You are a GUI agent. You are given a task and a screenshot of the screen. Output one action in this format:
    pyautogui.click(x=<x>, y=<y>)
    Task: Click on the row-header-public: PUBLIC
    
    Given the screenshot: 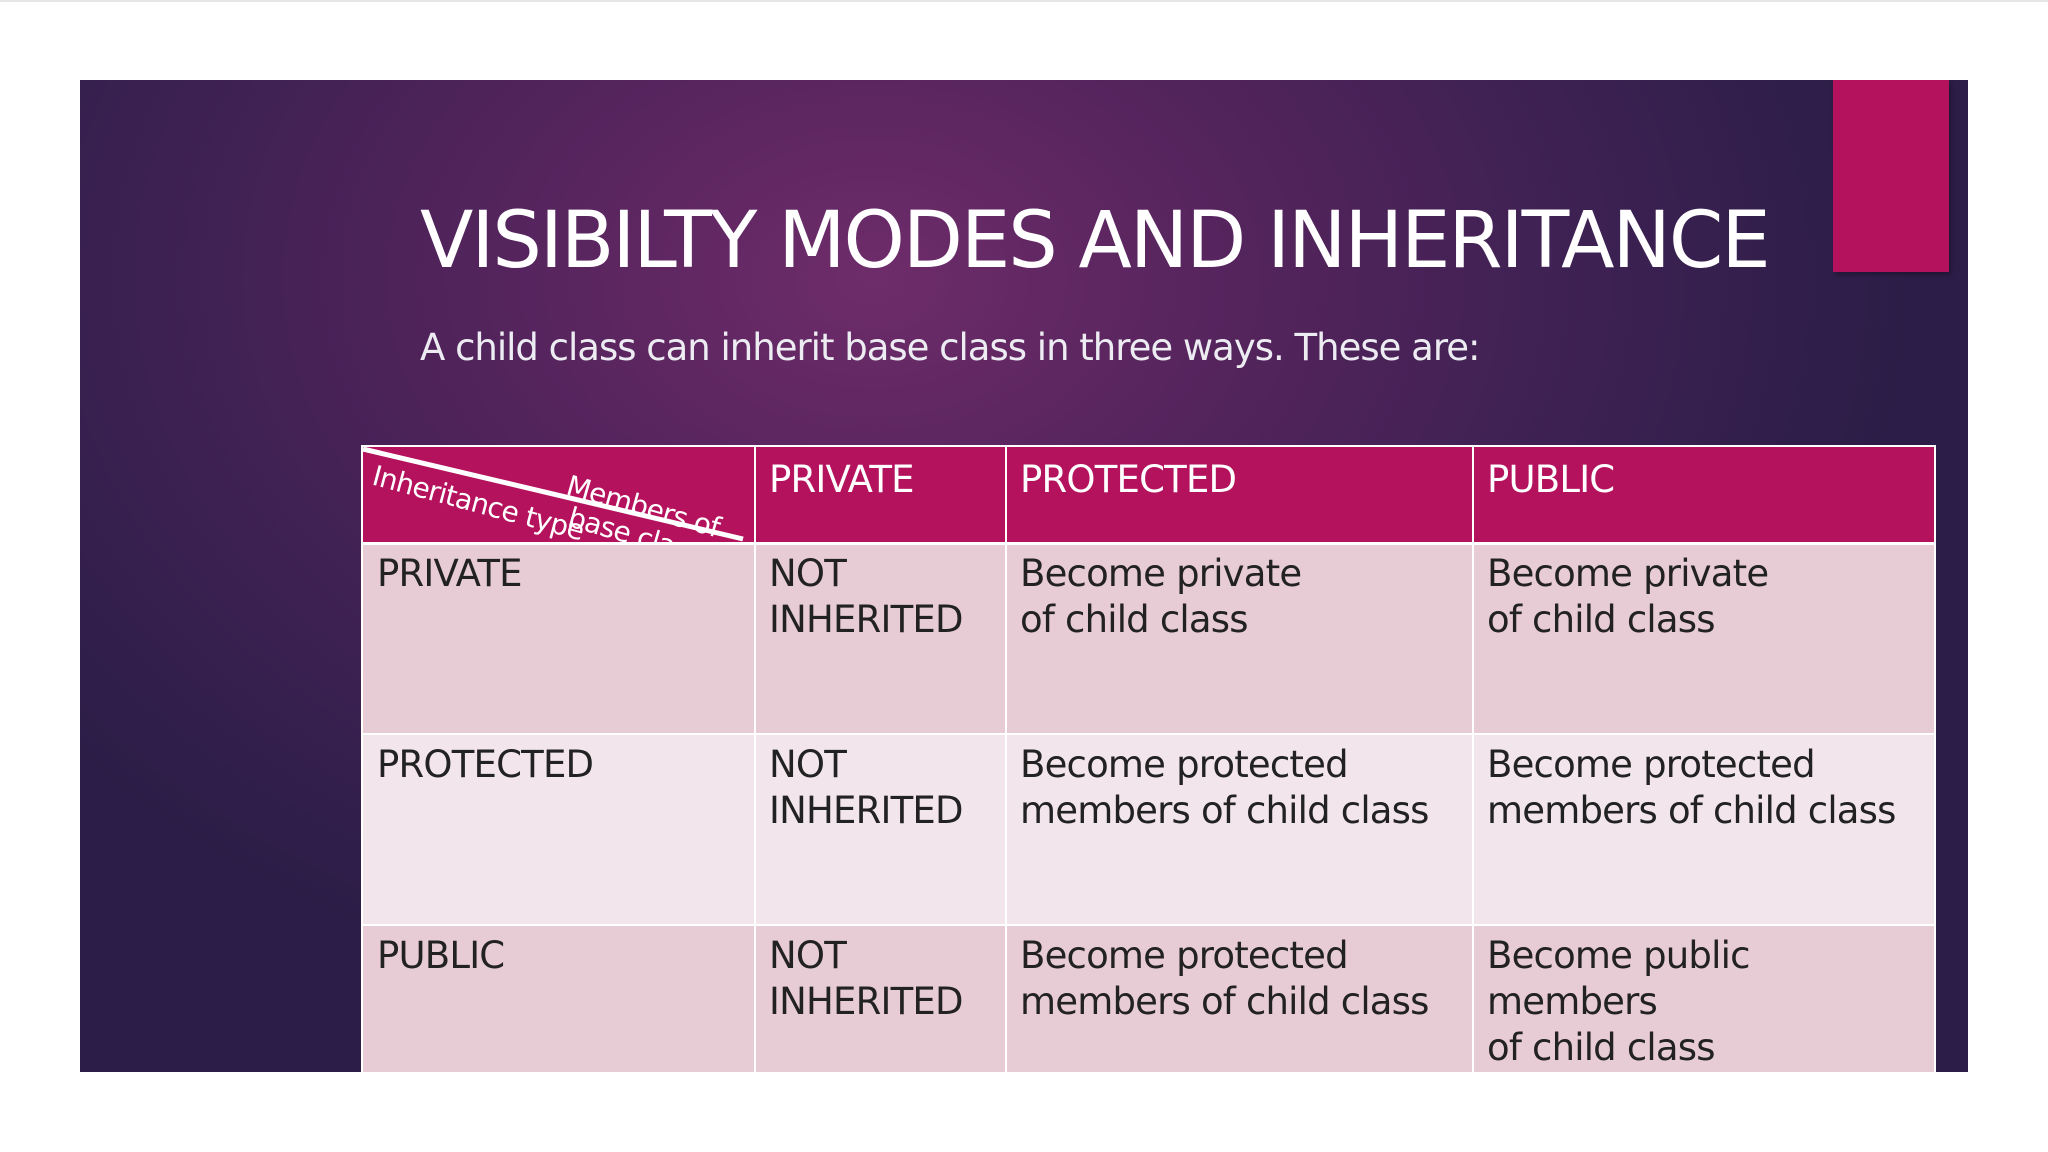 What is the action you would take?
    pyautogui.click(x=559, y=998)
    